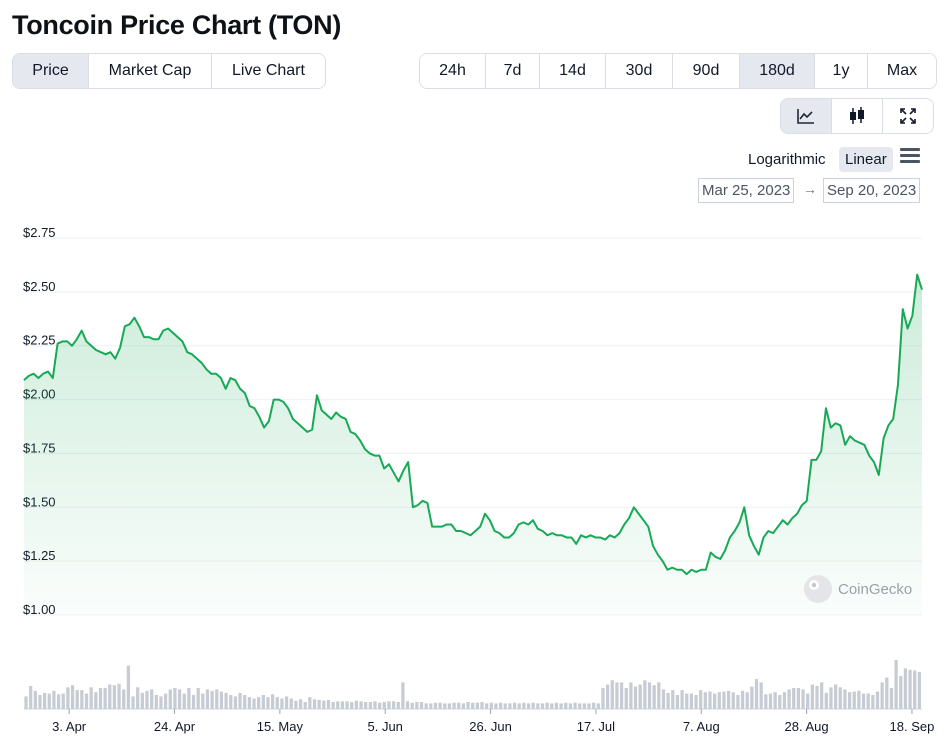 The image size is (950, 741). Describe the element at coordinates (39, 232) in the screenshot. I see `y-tick-label: $2.75` at that location.